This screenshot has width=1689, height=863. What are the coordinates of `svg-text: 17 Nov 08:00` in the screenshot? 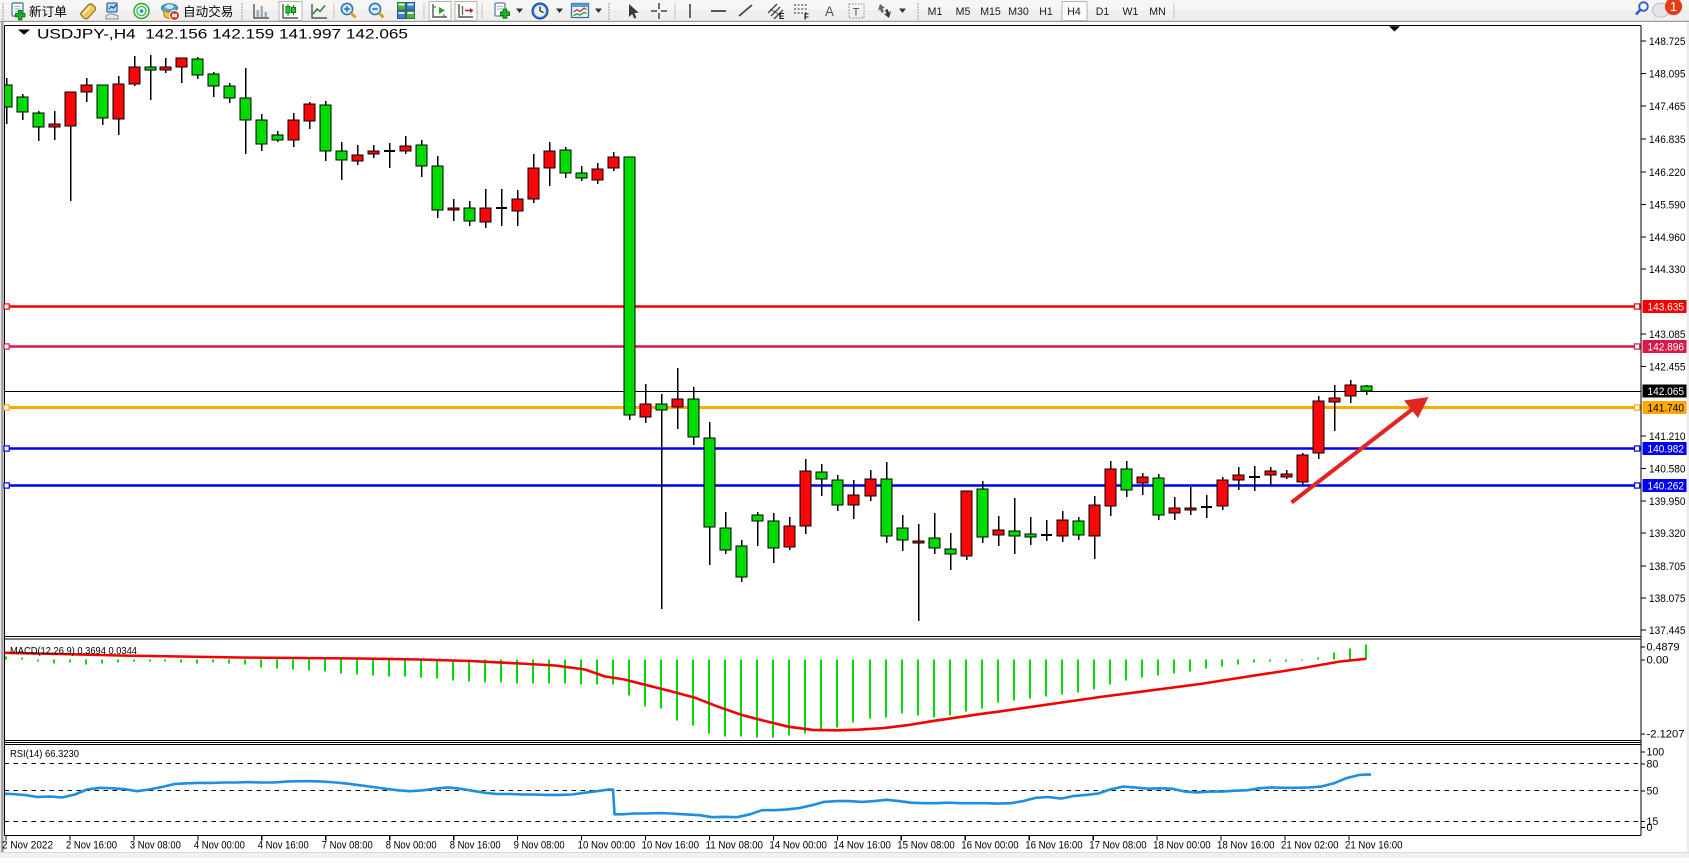 It's located at (1118, 846).